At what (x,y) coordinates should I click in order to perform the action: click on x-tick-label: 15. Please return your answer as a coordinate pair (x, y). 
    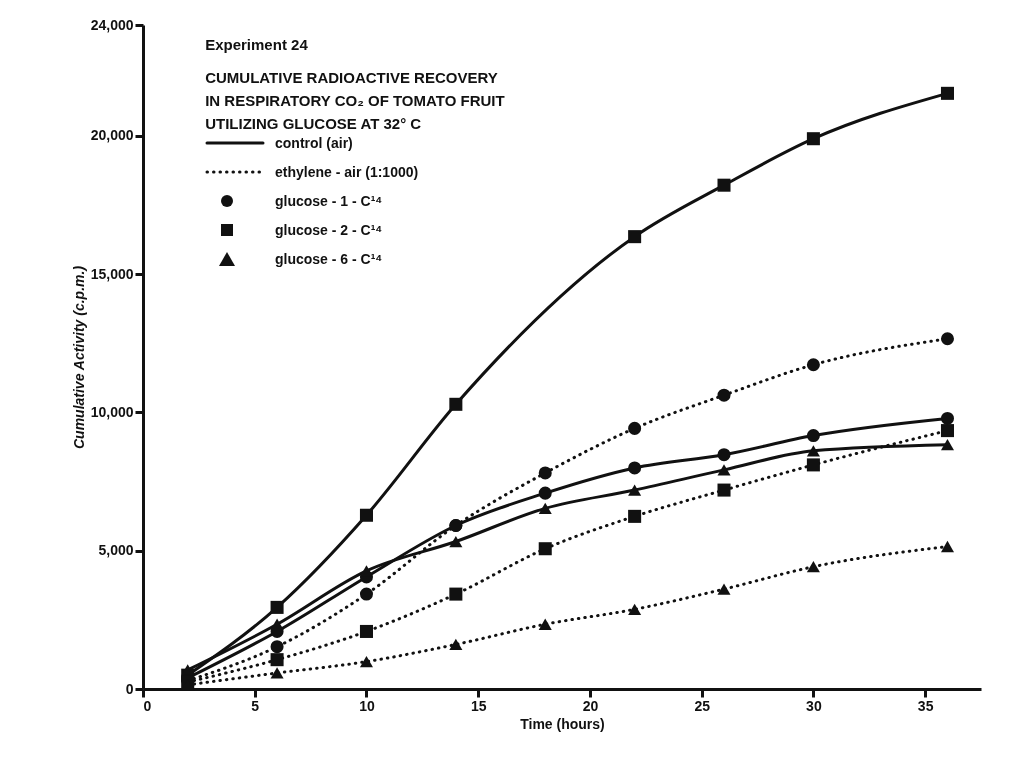
    Looking at the image, I should click on (478, 705).